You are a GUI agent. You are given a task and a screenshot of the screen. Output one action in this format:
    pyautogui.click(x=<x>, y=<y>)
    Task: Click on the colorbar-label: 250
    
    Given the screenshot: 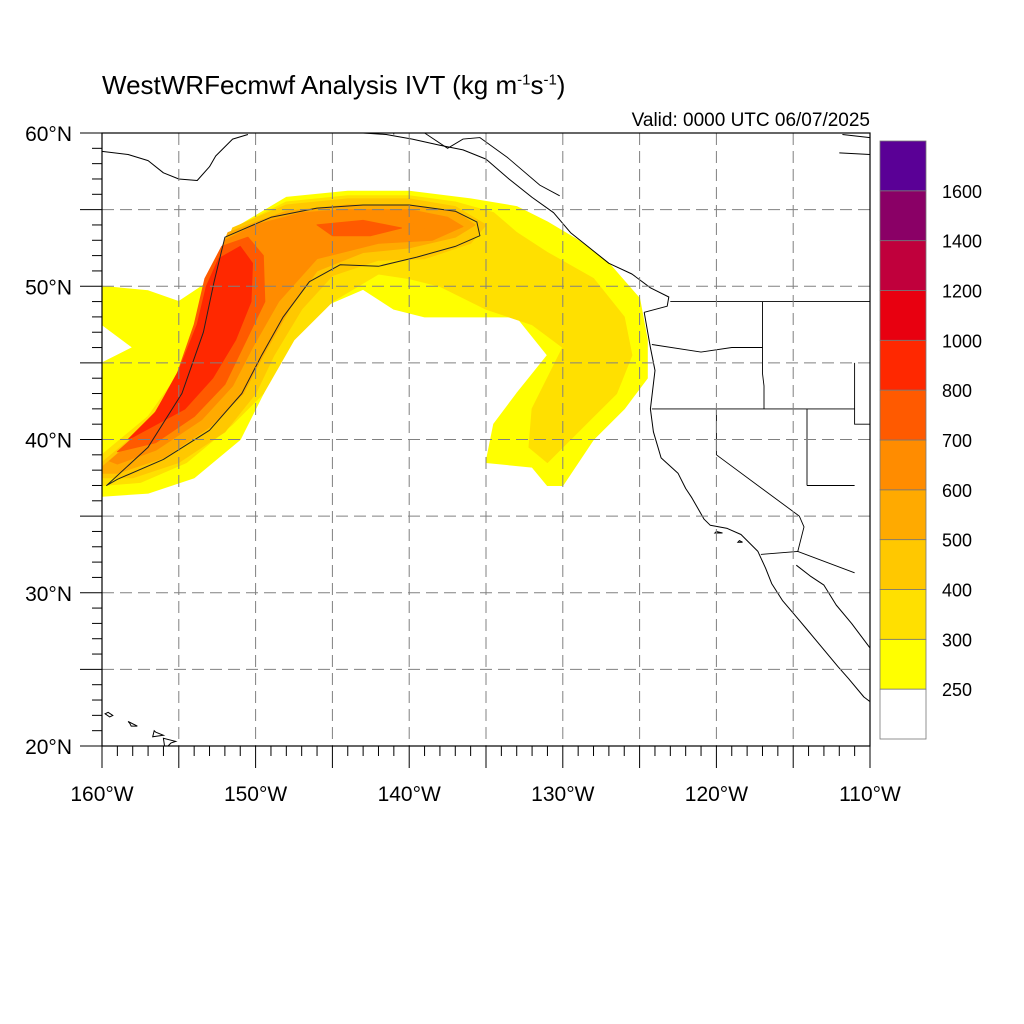 What is the action you would take?
    pyautogui.click(x=957, y=690)
    